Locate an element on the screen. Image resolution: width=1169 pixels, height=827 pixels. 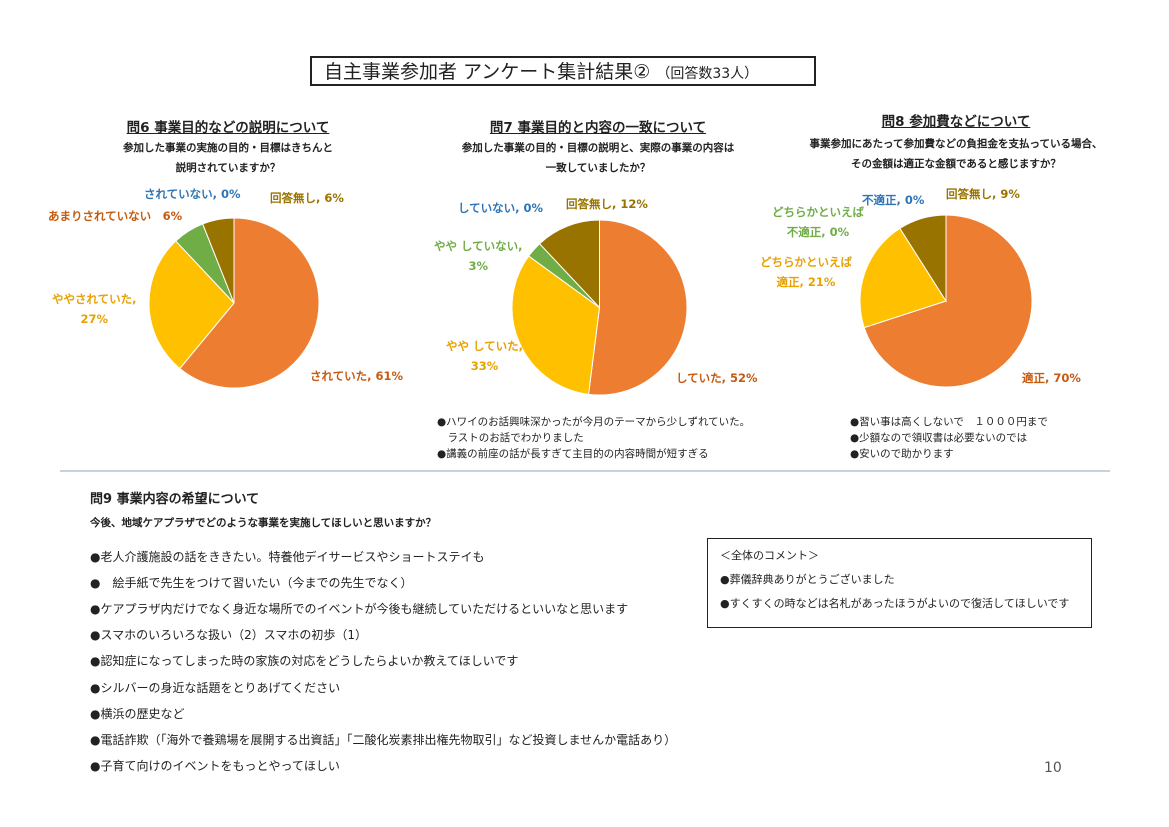
page-title: 自主事業参加者 アンケート集計結果② （回答数33人） is located at coordinates (563, 71).